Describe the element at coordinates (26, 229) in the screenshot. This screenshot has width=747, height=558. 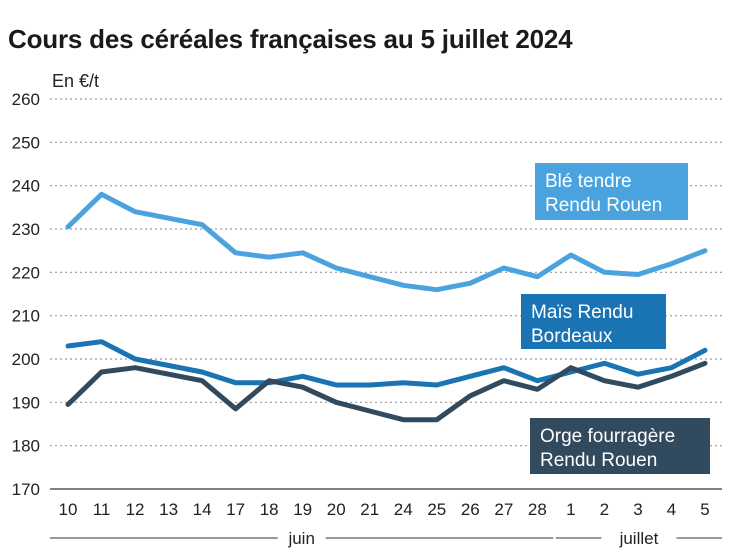
I see `y-tick-label: 230` at that location.